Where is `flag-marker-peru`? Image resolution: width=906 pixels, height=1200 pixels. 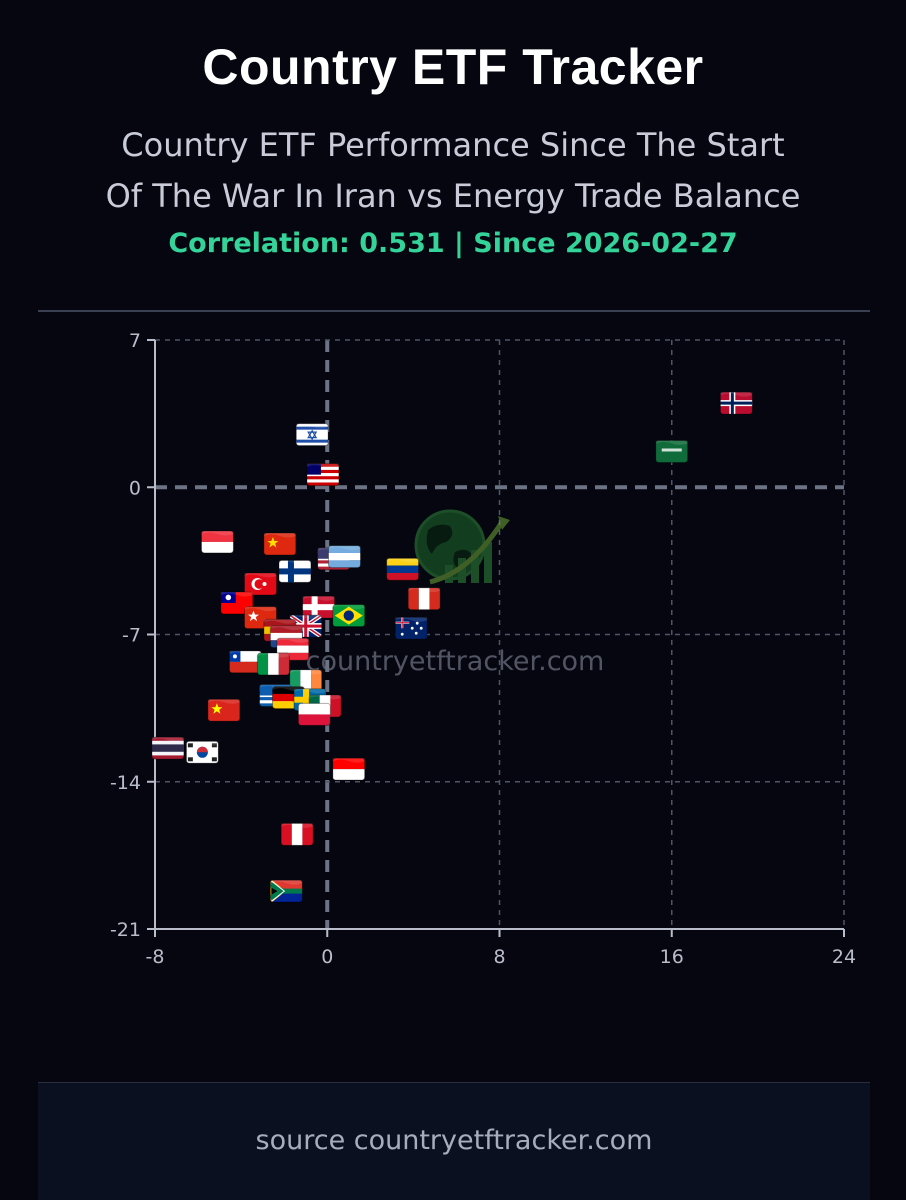
flag-marker-peru is located at coordinates (297, 834).